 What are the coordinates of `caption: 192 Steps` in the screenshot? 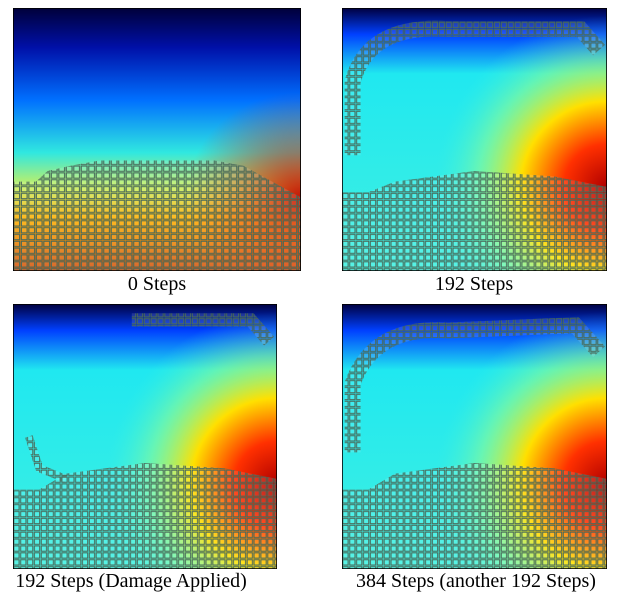 It's located at (474, 284).